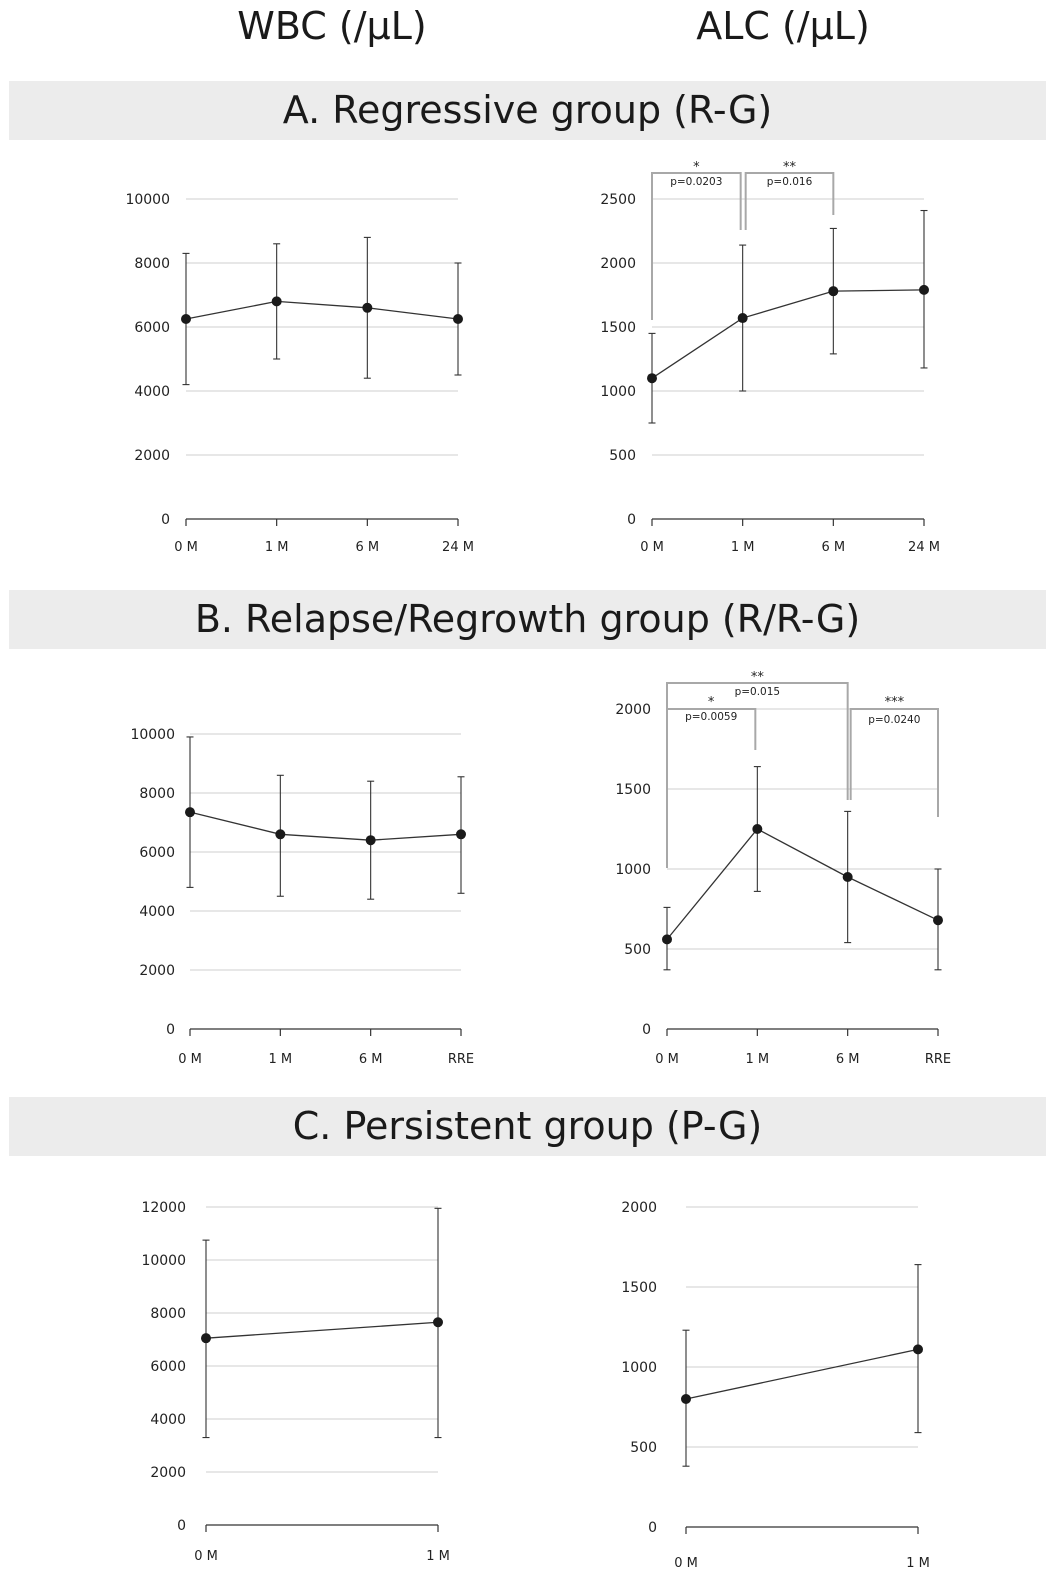 The width and height of the screenshot is (1051, 1575). What do you see at coordinates (163, 1208) in the screenshot?
I see `c-wbc-y-tick-label: 12000` at bounding box center [163, 1208].